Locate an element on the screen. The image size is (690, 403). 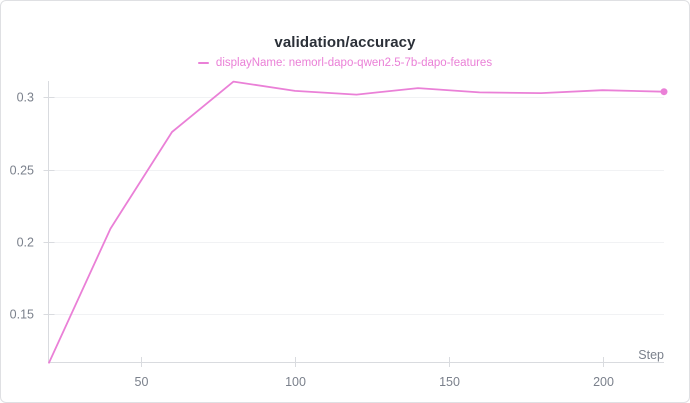
y-tick-label: 0.25 is located at coordinates (22, 171).